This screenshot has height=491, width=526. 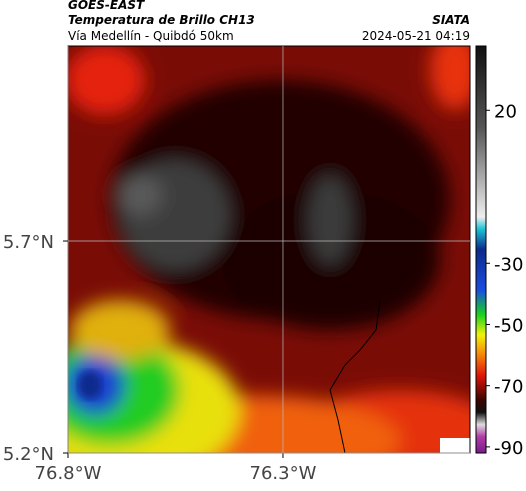 What do you see at coordinates (508, 387) in the screenshot?
I see `colorbar-tick-label: -70` at bounding box center [508, 387].